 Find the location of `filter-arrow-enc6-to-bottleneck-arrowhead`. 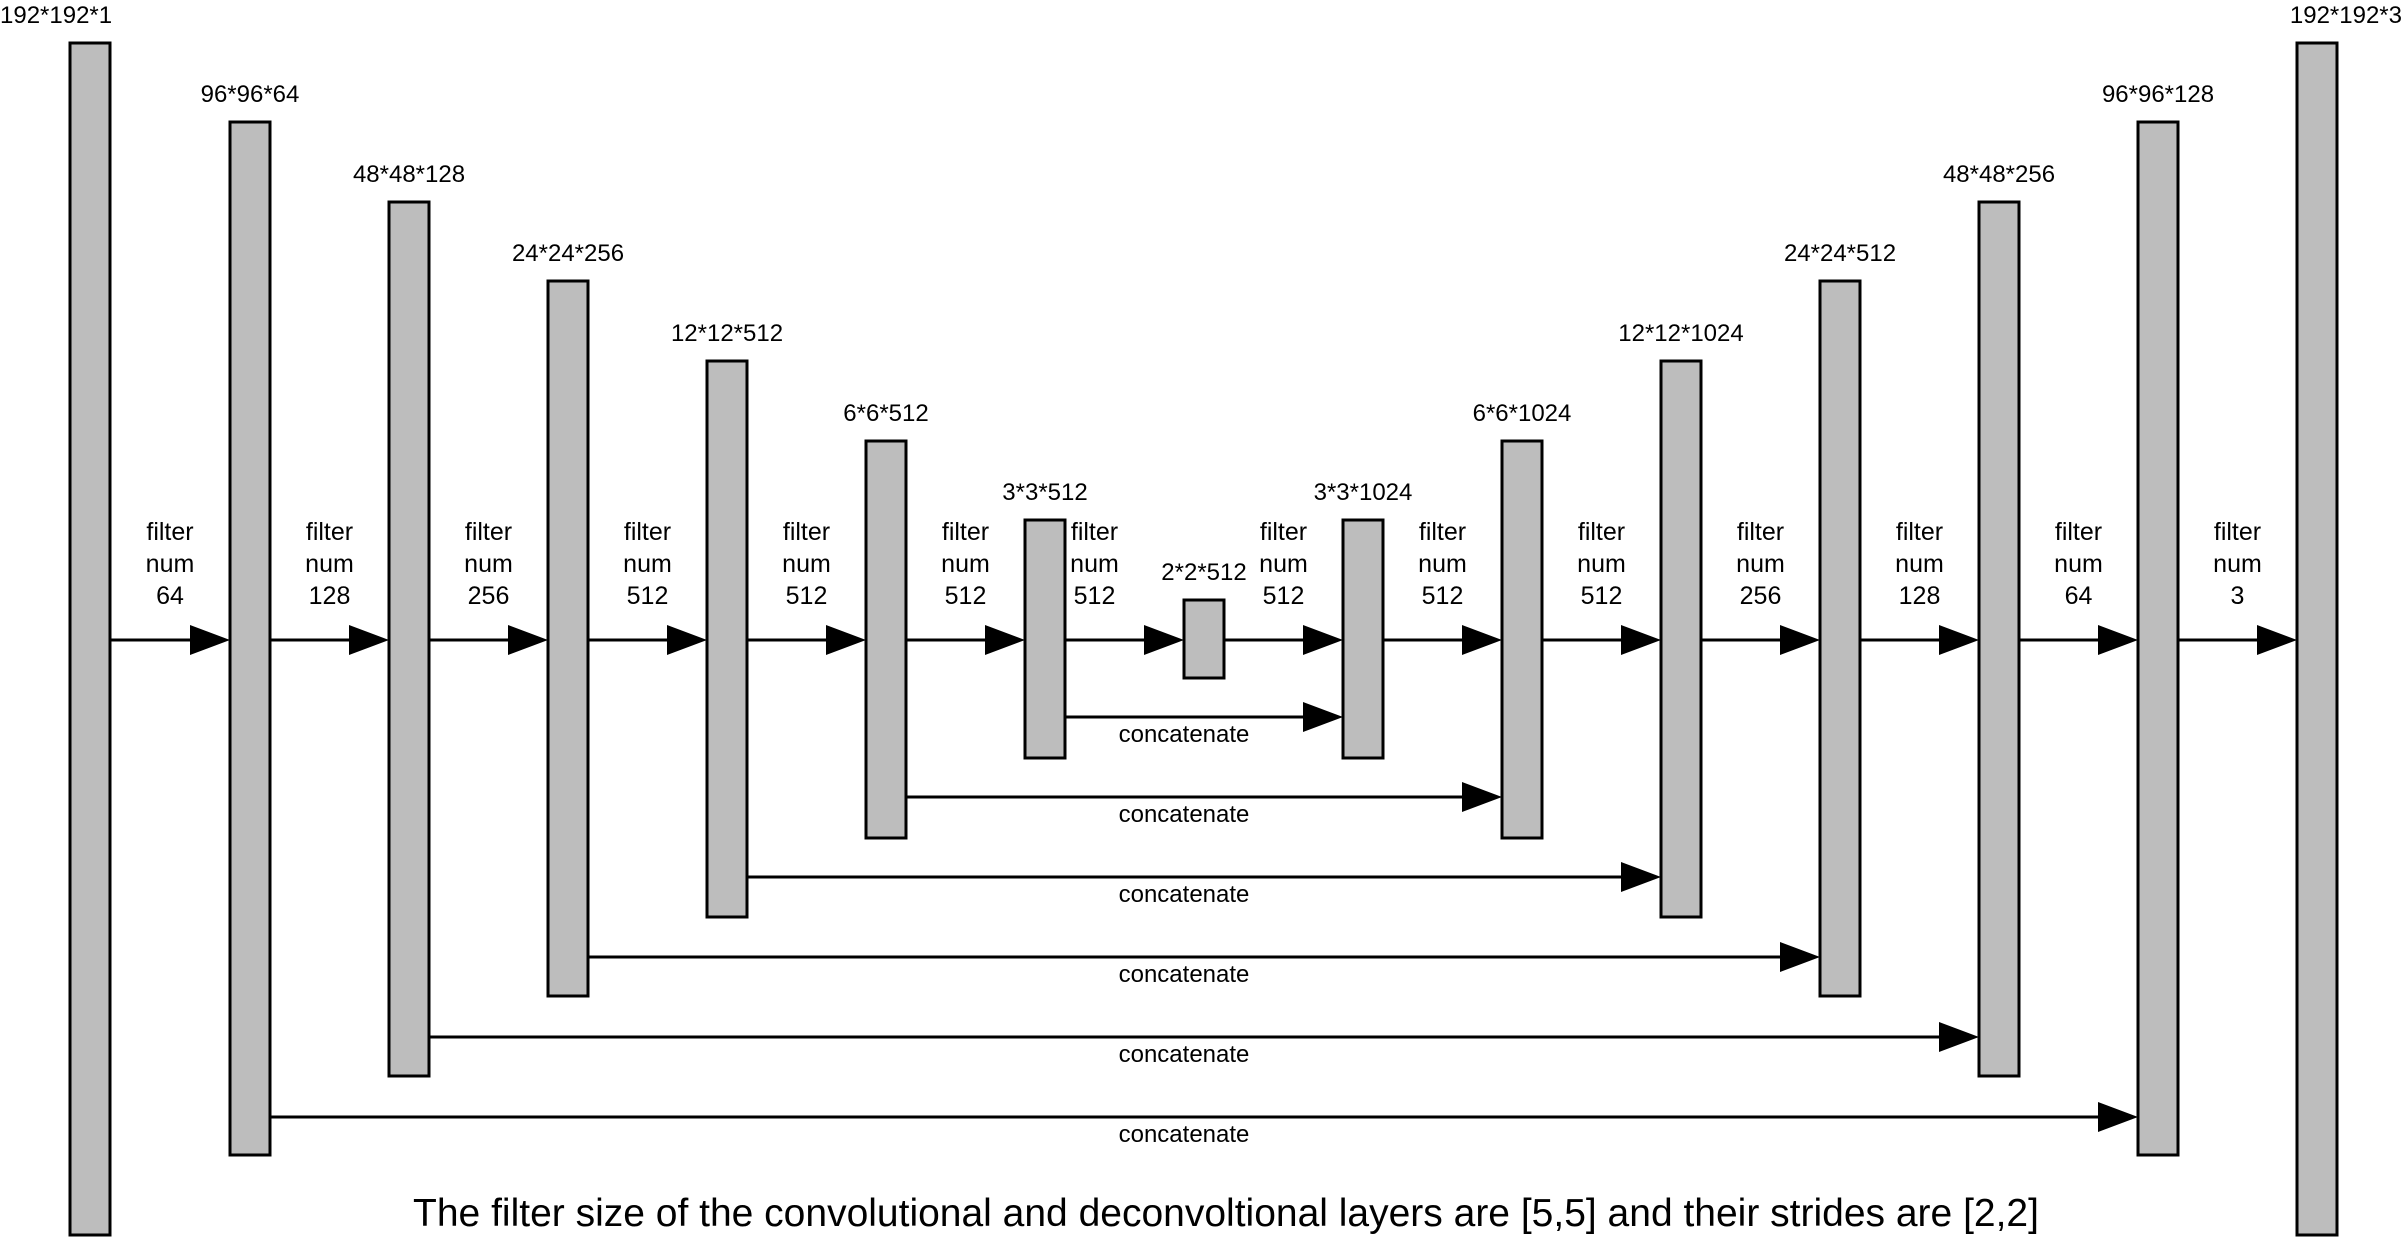

filter-arrow-enc6-to-bottleneck-arrowhead is located at coordinates (1164, 640).